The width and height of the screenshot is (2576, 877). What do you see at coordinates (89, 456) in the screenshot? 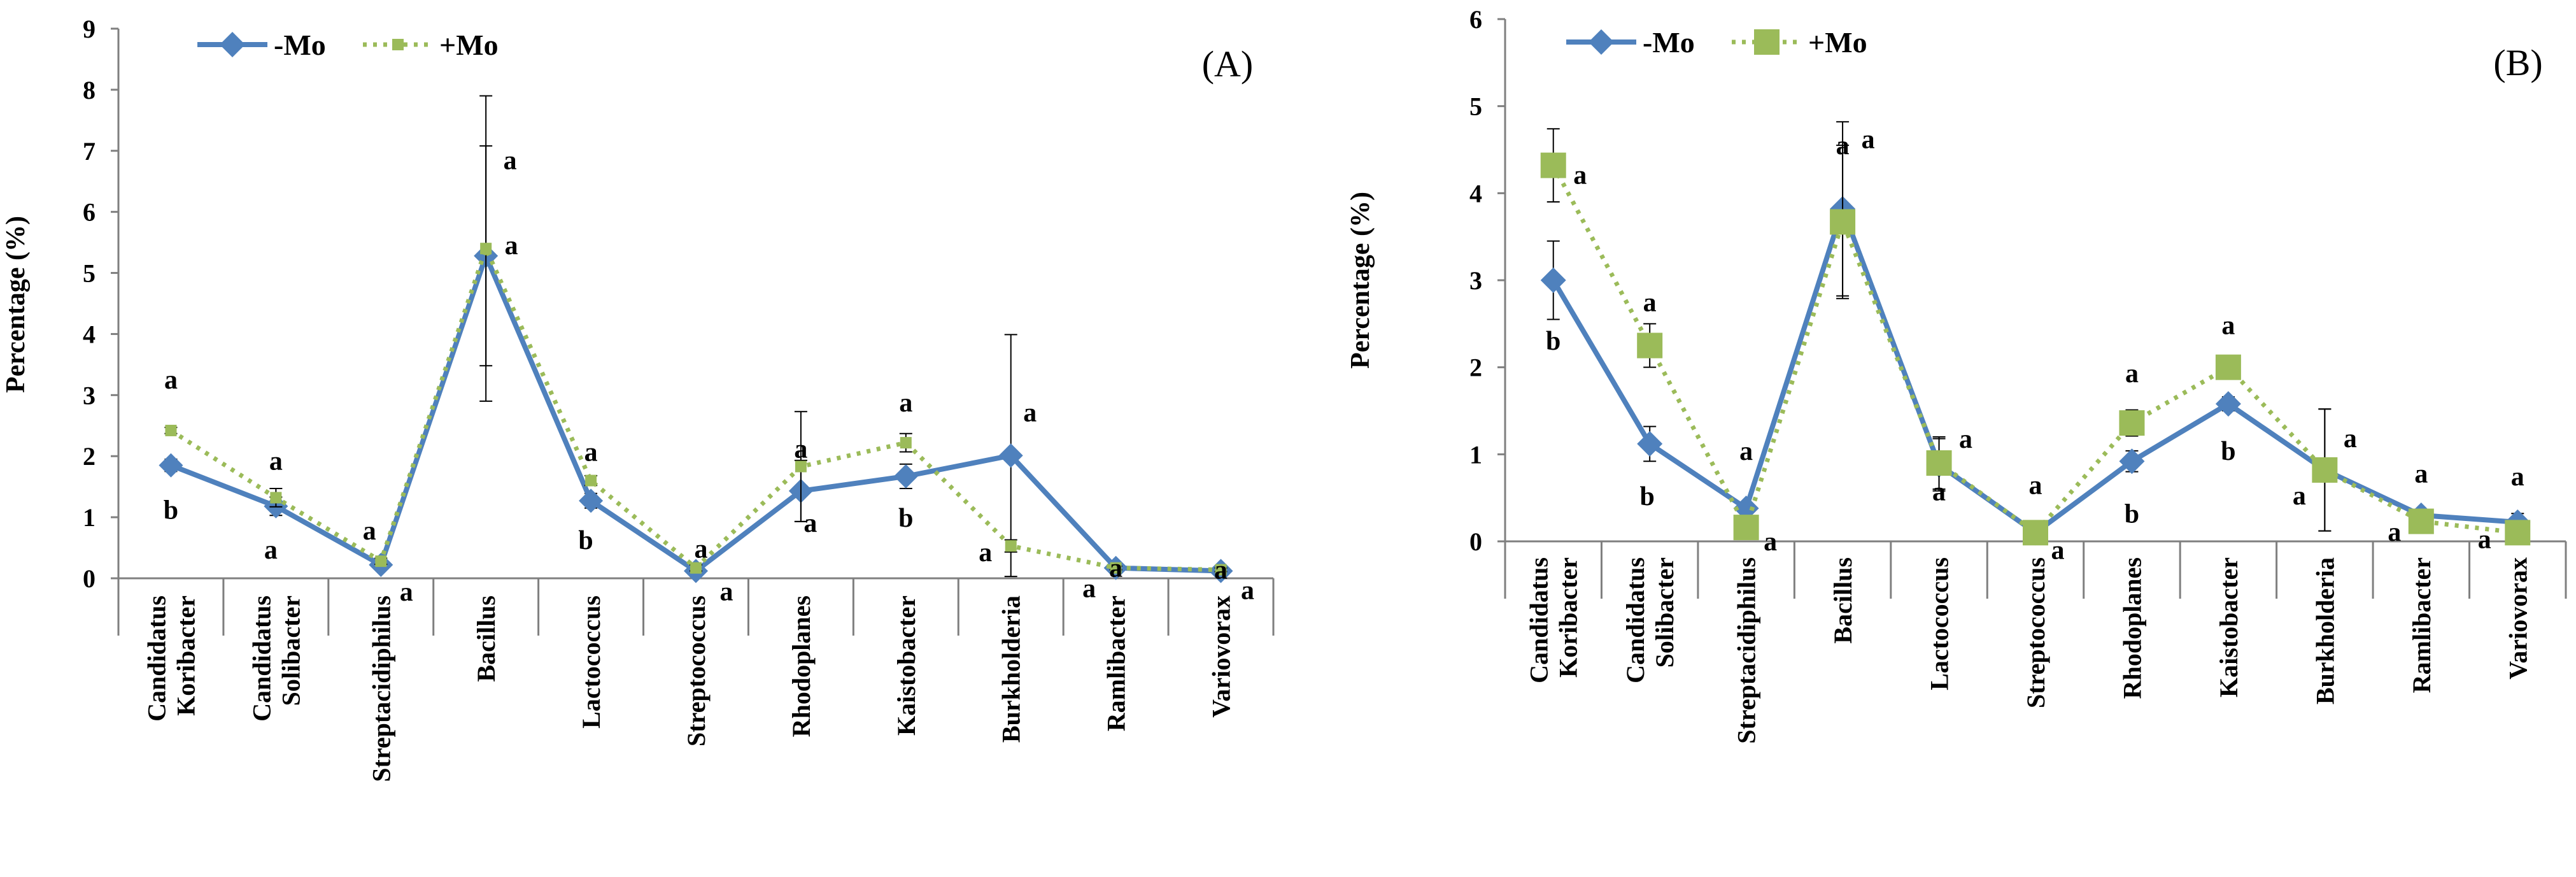
I see `y-tick-label: 2` at bounding box center [89, 456].